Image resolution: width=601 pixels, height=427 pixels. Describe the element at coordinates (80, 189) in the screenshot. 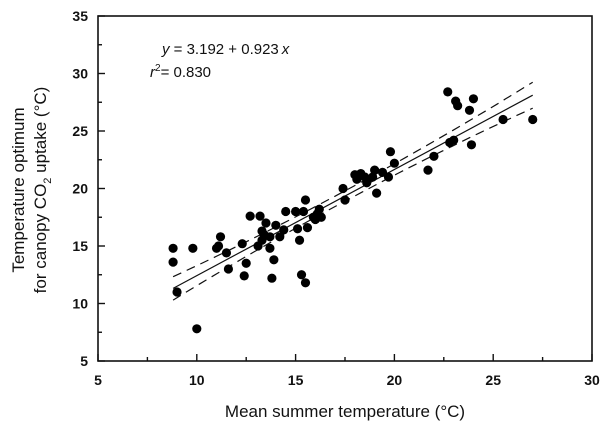

I see `y-tick-label: 20` at that location.